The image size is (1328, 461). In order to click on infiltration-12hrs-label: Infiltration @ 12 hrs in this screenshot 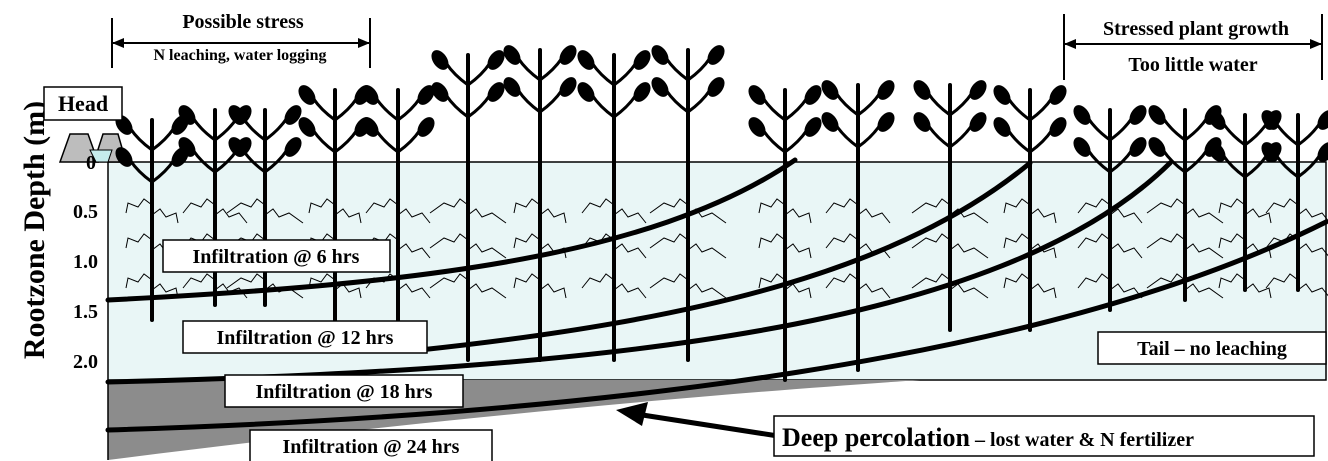, I will do `click(305, 338)`.